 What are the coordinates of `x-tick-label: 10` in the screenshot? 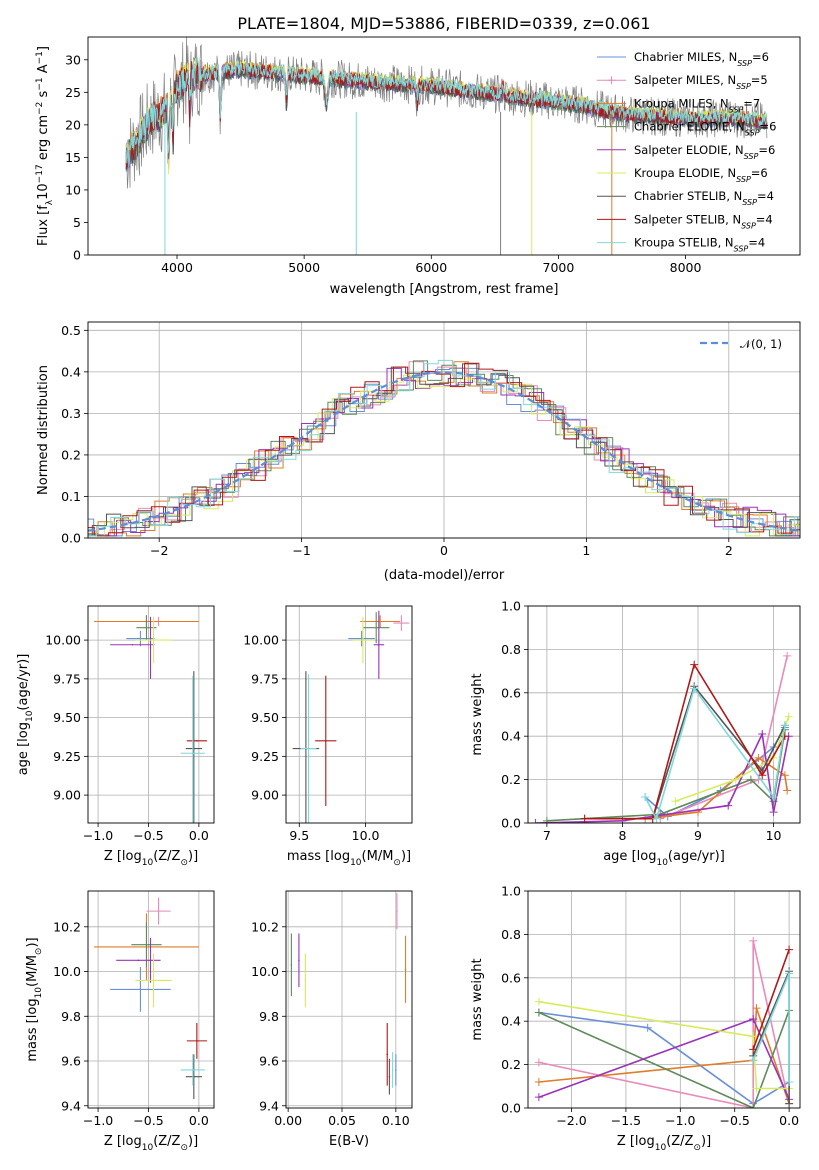 It's located at (774, 835).